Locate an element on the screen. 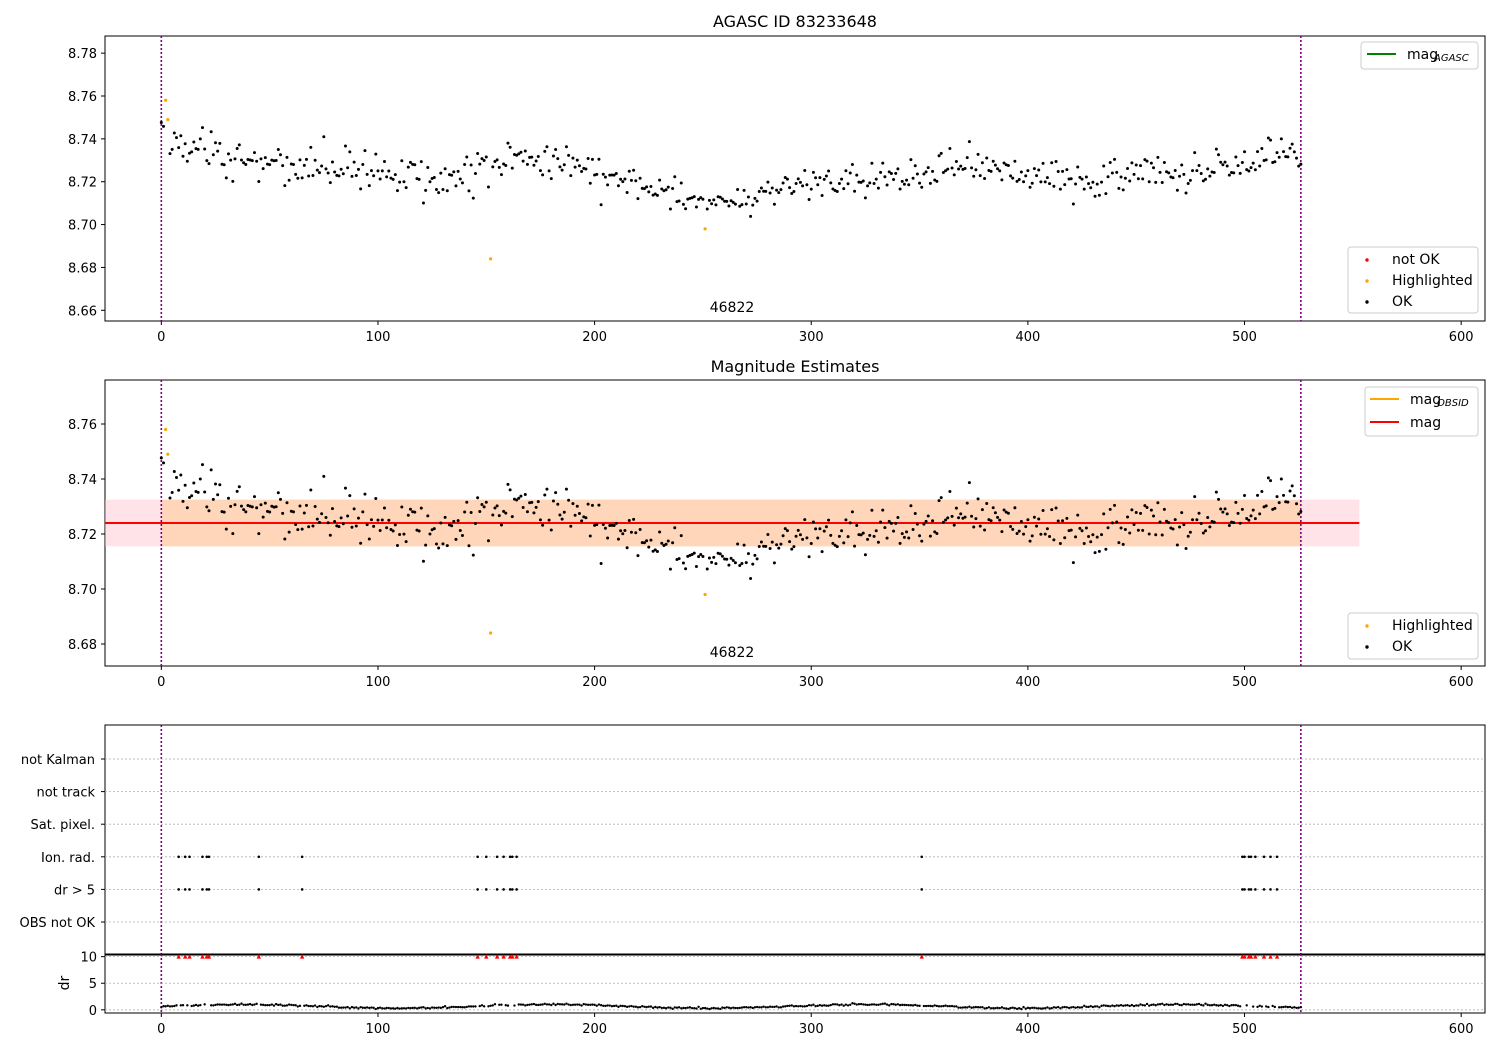 This screenshot has height=1050, width=1500. y-tick-label: 8.72 is located at coordinates (82, 183).